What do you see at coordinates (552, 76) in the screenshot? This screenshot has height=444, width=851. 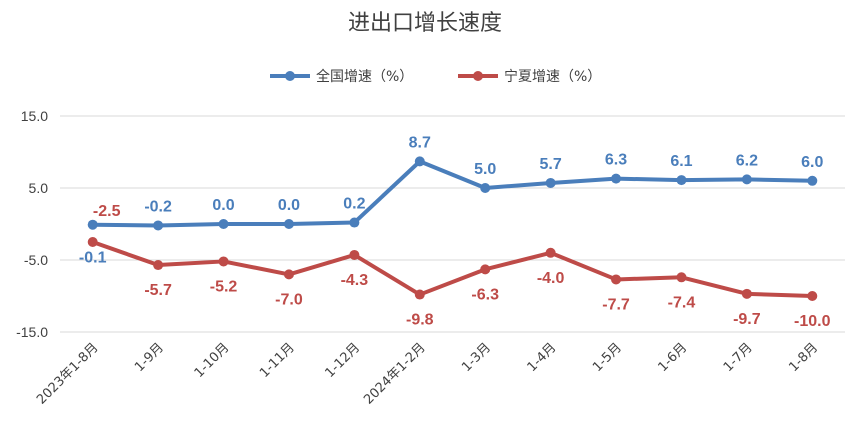 I see `legend-label-ningxia: 宁夏增速（%）` at bounding box center [552, 76].